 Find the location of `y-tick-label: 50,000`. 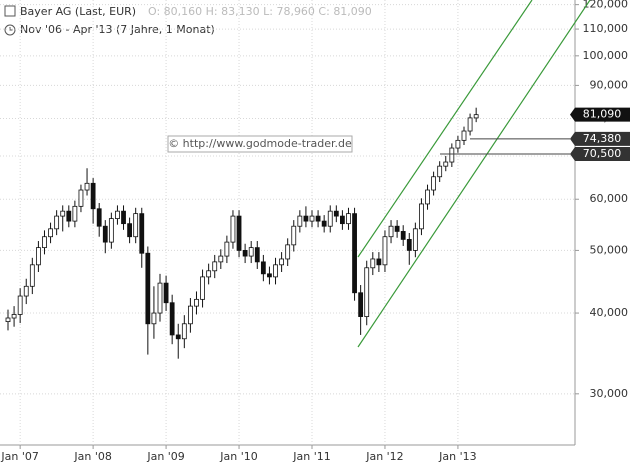

y-tick-label: 50,000 is located at coordinates (609, 249).